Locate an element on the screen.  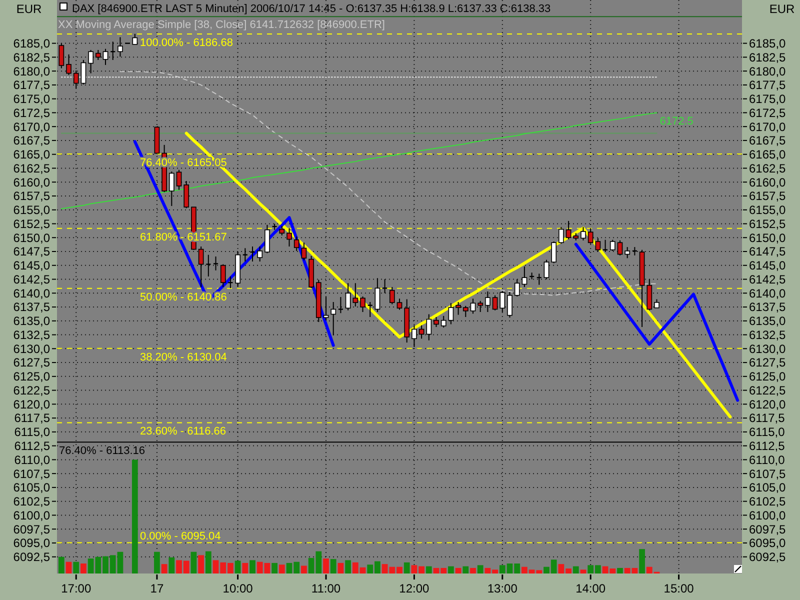
y2-tick-label: 6152,5 is located at coordinates (767, 223).